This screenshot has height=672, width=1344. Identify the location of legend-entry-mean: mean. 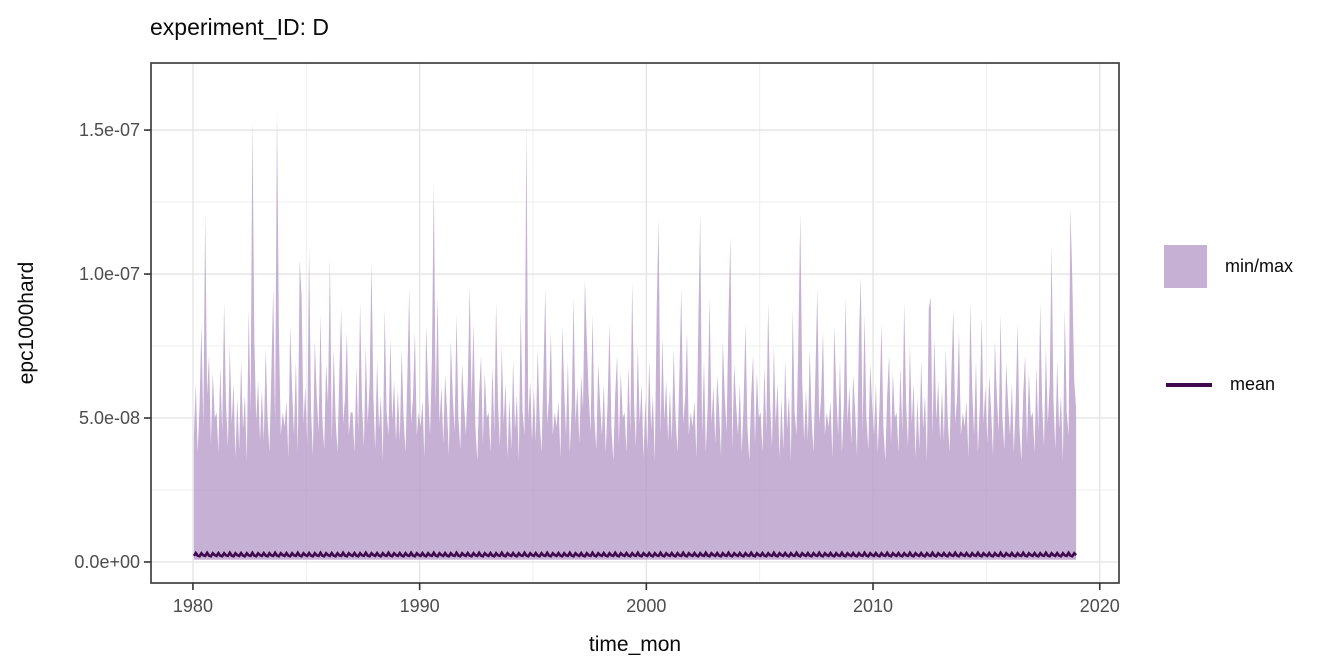
(1219, 384).